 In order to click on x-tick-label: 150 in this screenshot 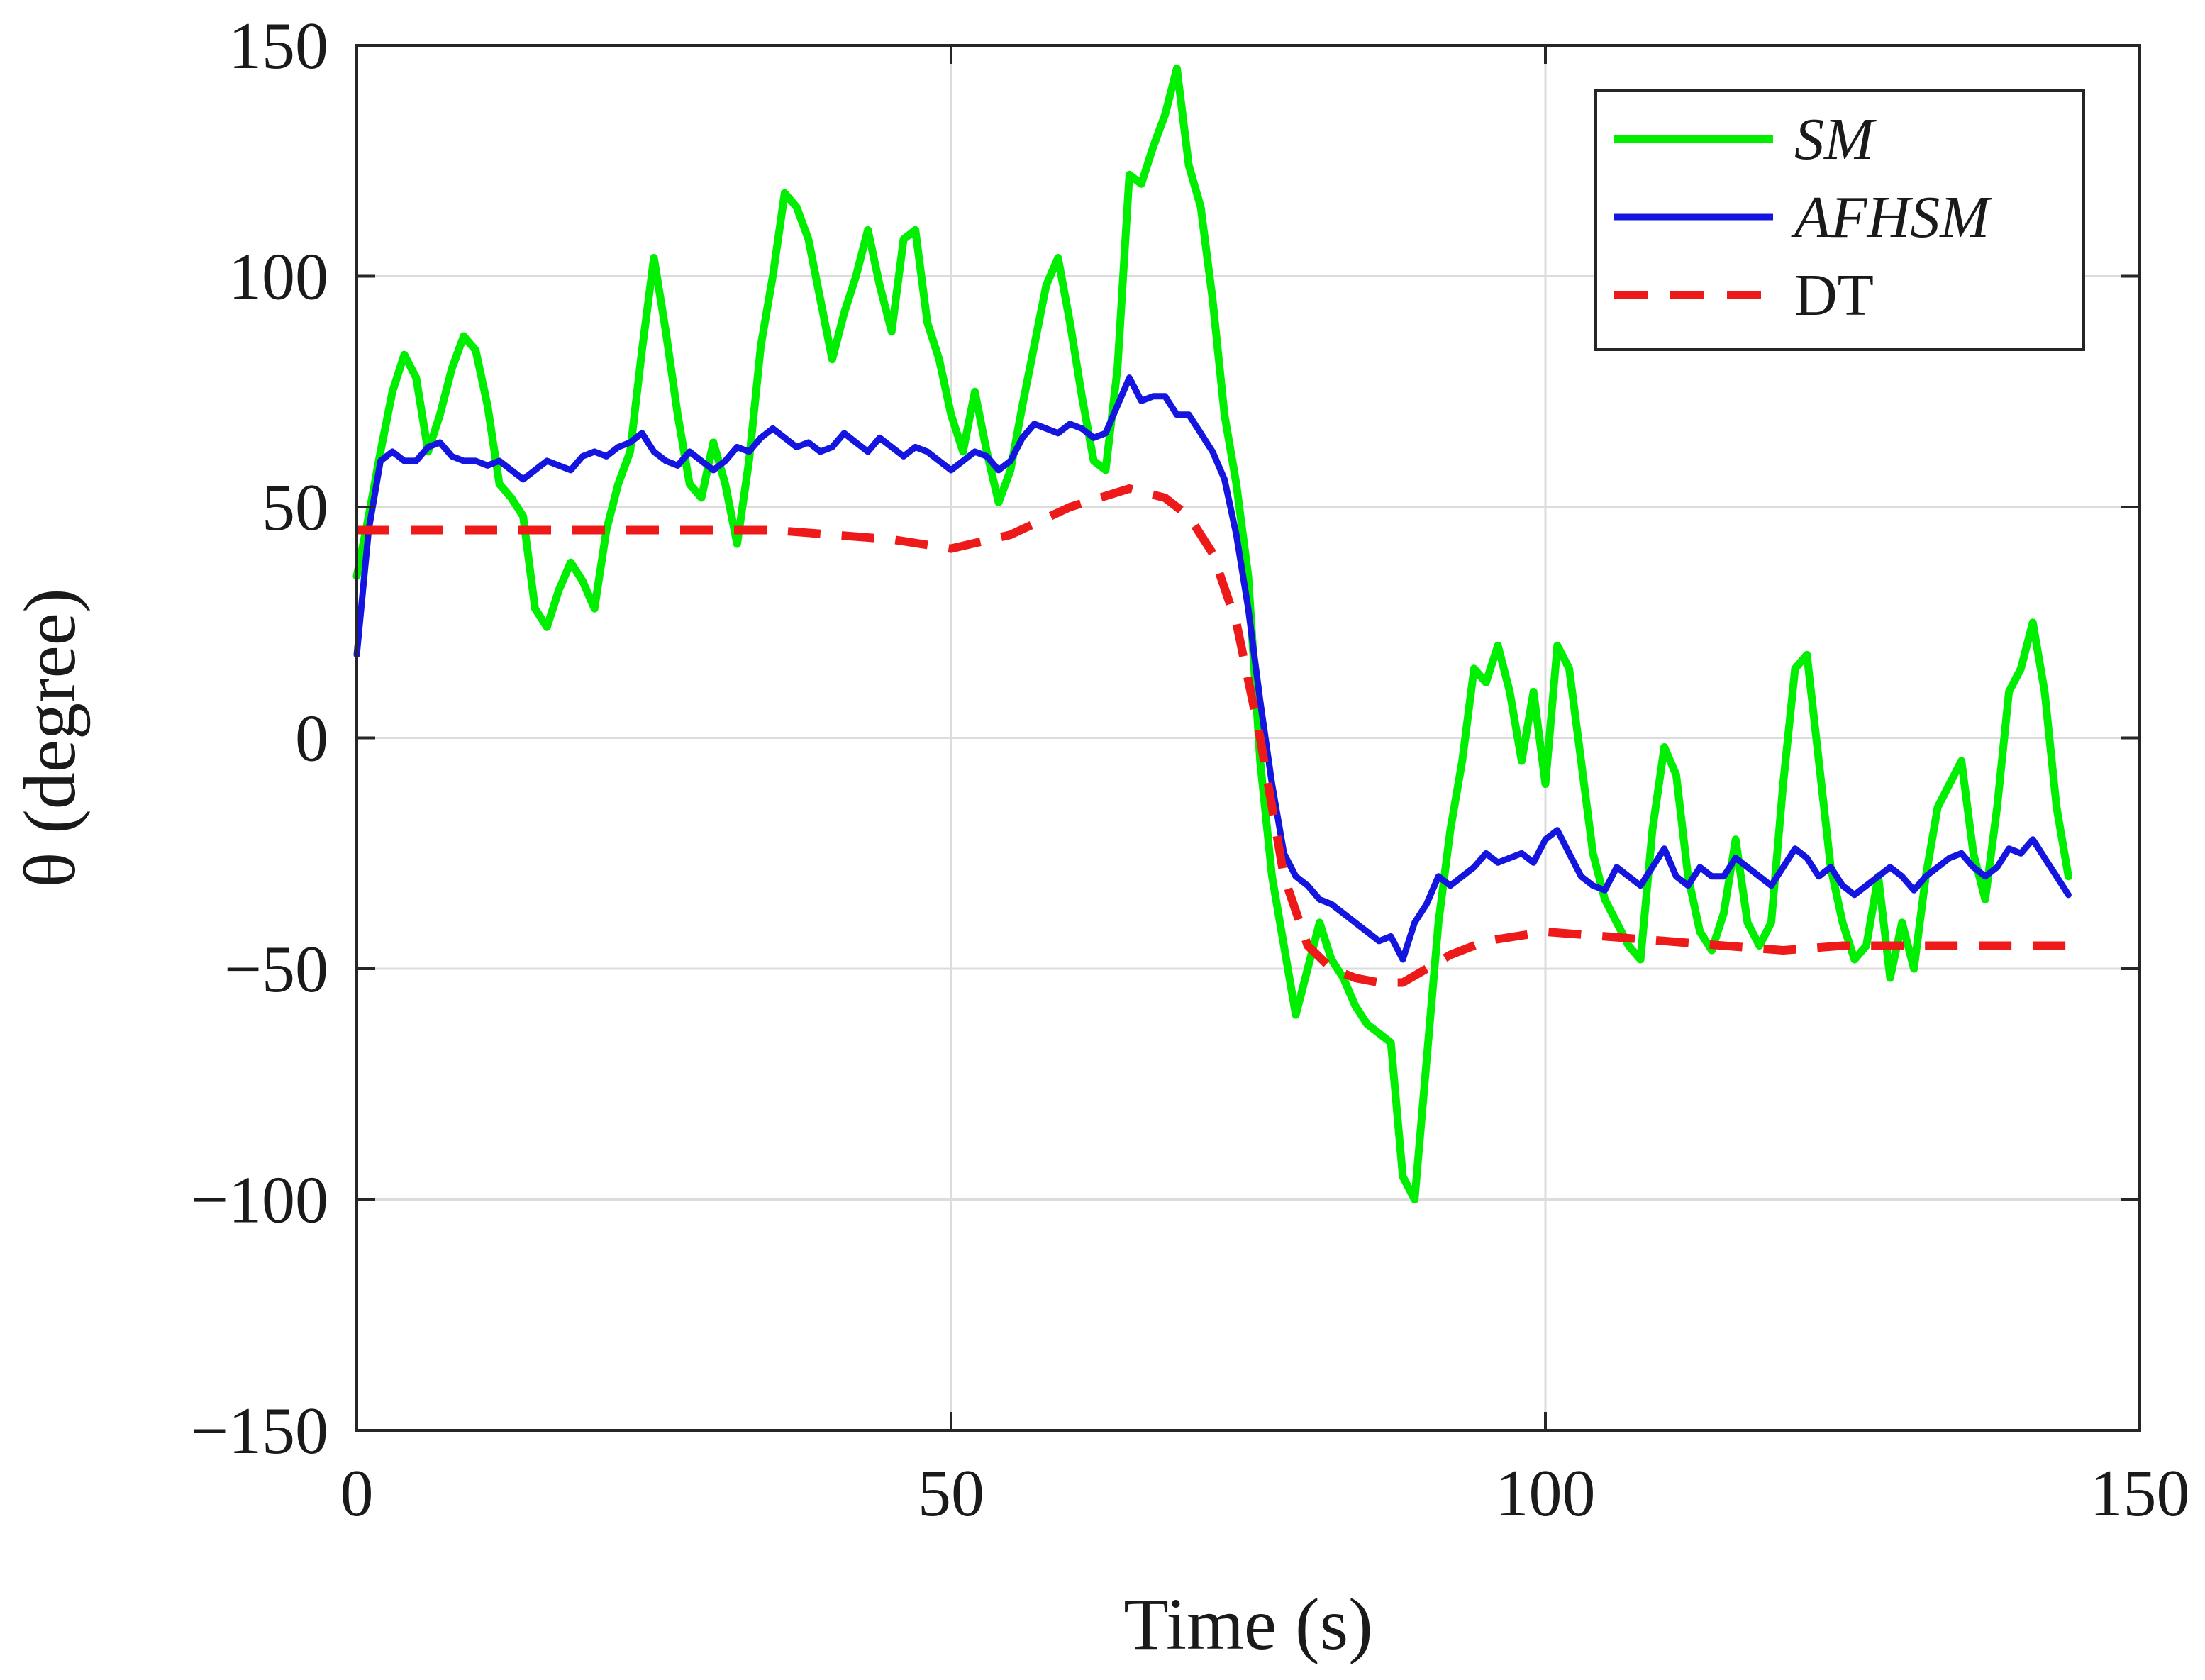, I will do `click(2140, 1494)`.